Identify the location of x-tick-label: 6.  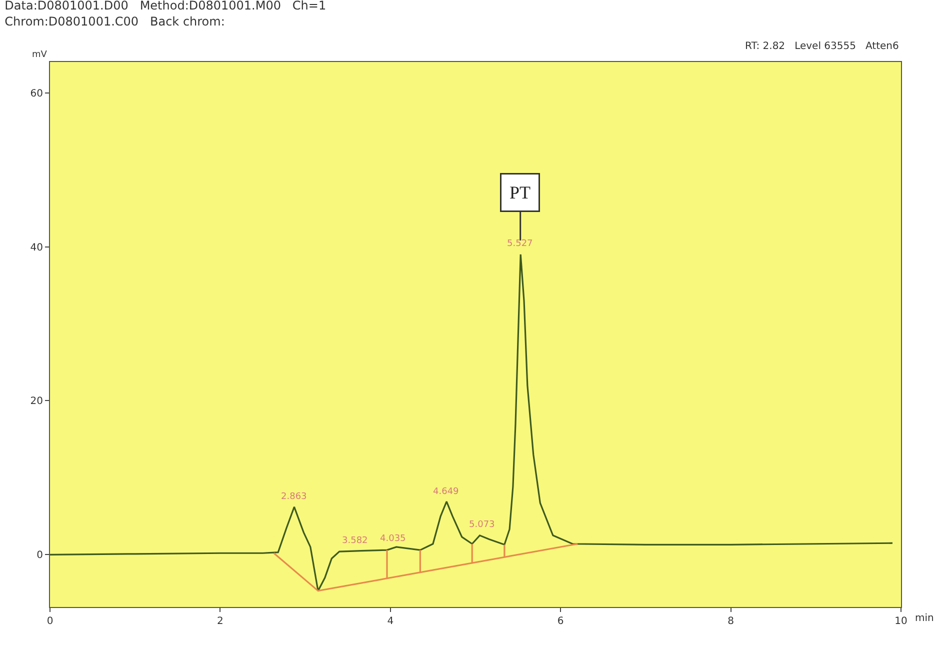
(560, 621).